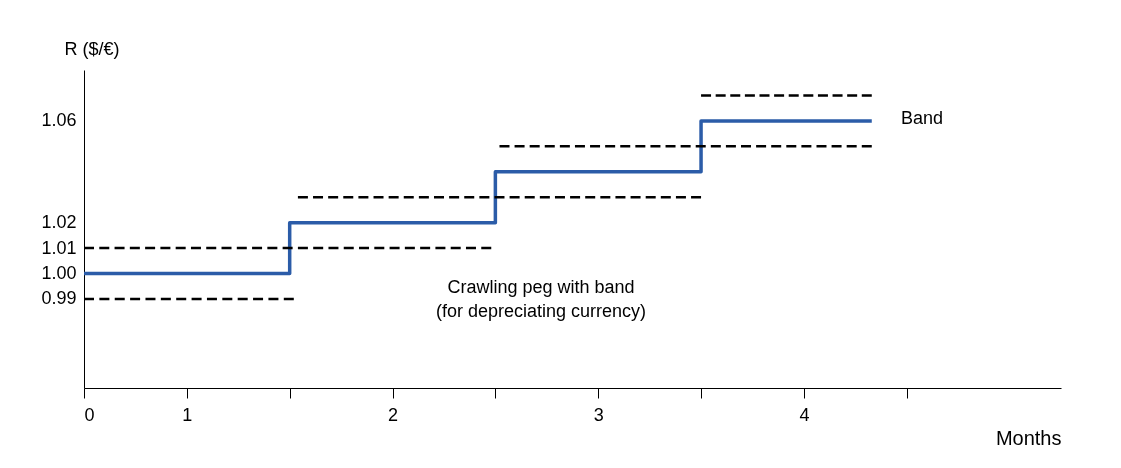 The image size is (1121, 468). What do you see at coordinates (89, 414) in the screenshot?
I see `x-tick-label: 0` at bounding box center [89, 414].